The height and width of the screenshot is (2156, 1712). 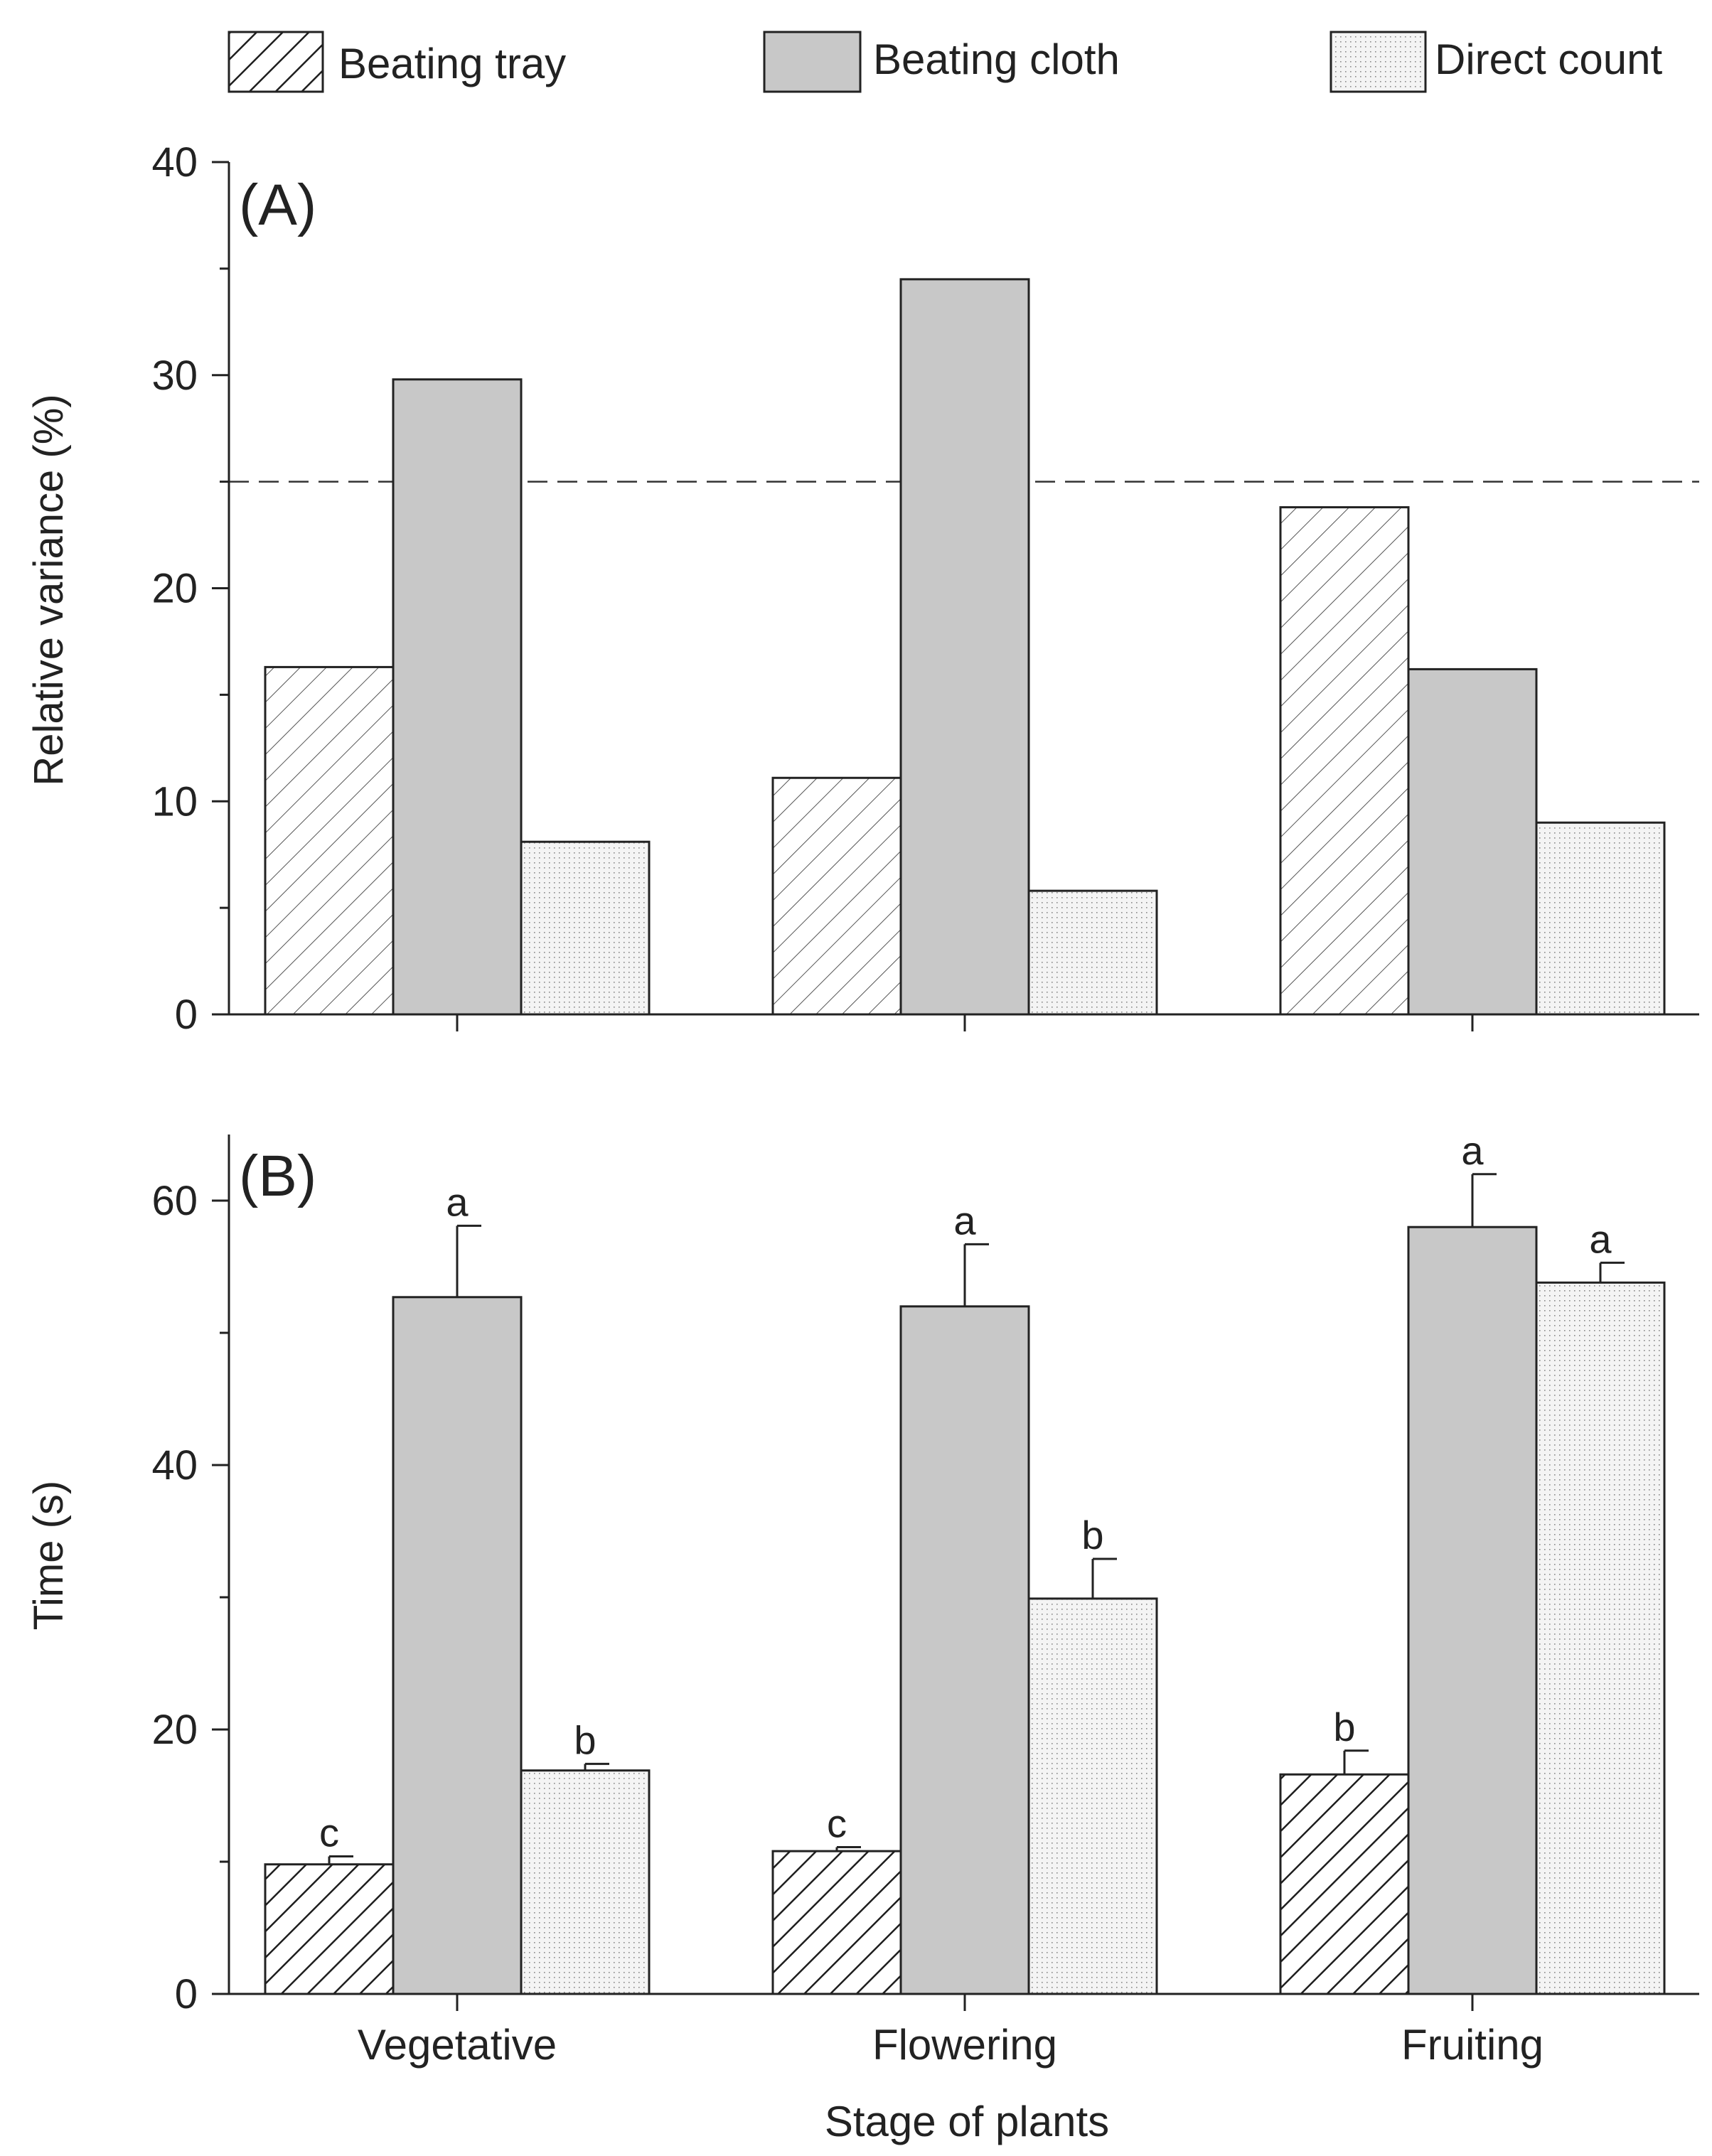 What do you see at coordinates (964, 1220) in the screenshot?
I see `panel-b-significance-letter-beating-cloth-flowering: a` at bounding box center [964, 1220].